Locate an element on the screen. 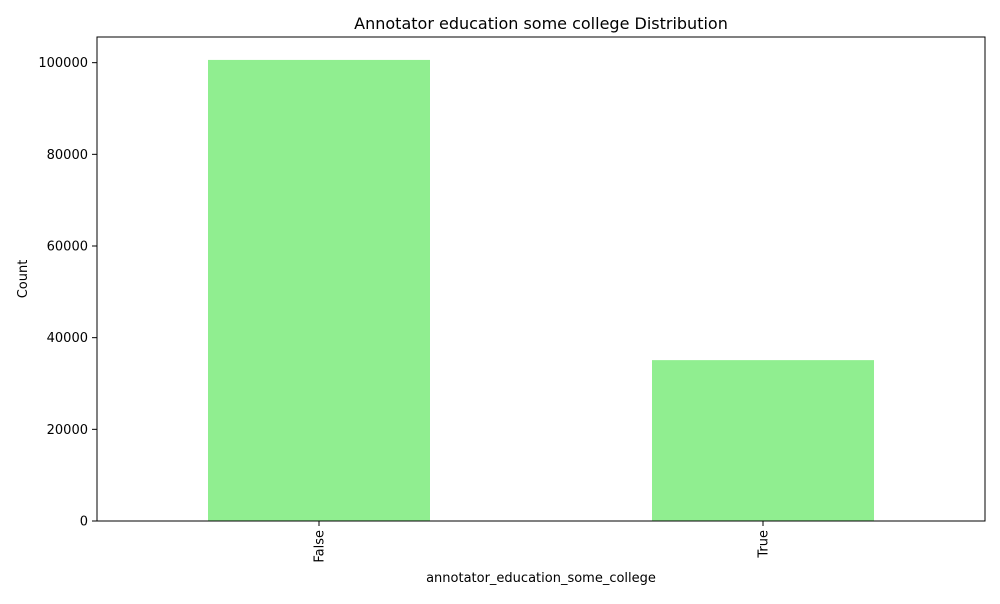 The height and width of the screenshot is (604, 1000). y-tick-label: 60000 is located at coordinates (67, 247).